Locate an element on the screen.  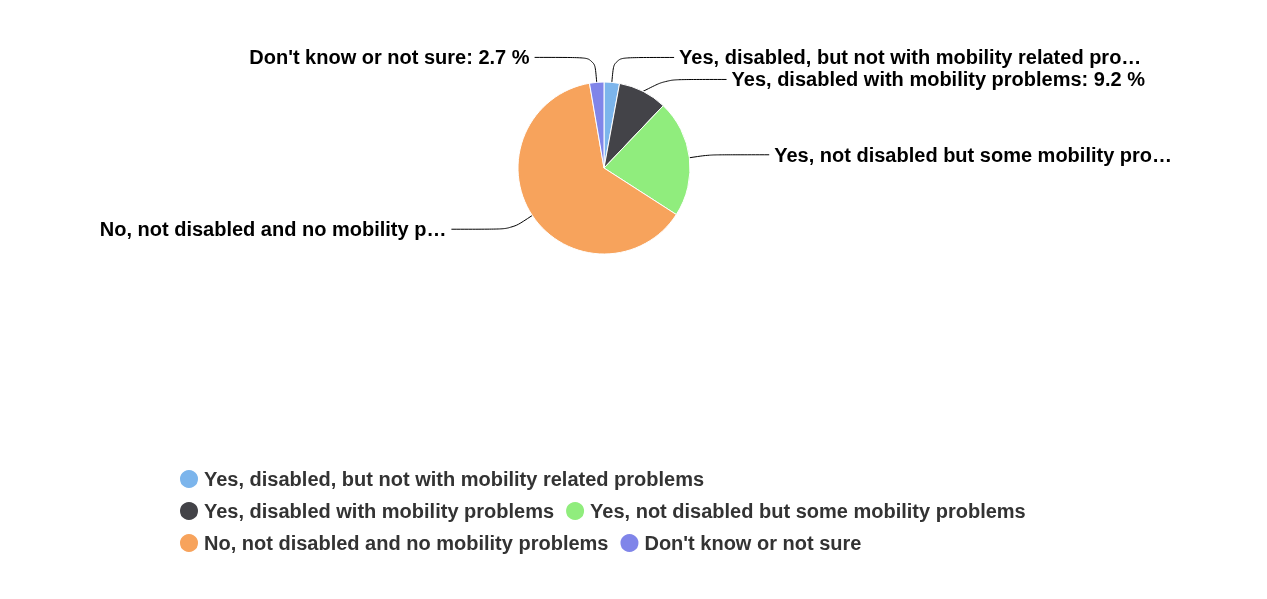
legend-label: No, not disabled and no mobility problems is located at coordinates (406, 543).